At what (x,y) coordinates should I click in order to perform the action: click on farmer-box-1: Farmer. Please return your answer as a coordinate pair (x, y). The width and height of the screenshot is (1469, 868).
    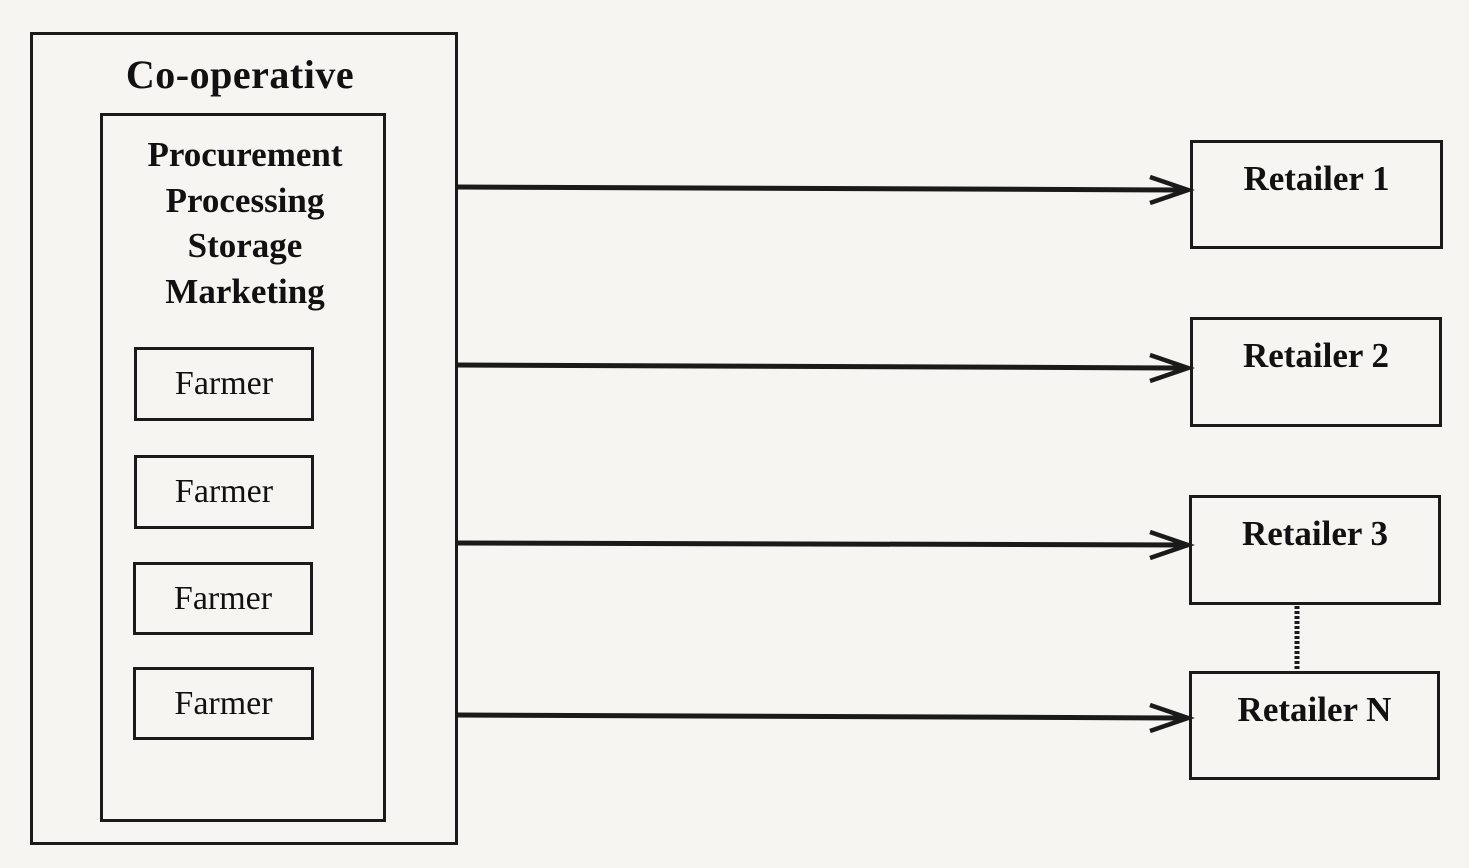
    Looking at the image, I should click on (224, 384).